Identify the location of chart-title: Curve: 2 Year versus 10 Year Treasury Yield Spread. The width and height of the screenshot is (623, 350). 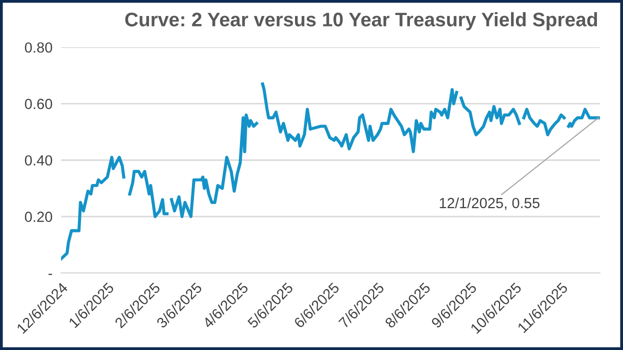
(361, 21).